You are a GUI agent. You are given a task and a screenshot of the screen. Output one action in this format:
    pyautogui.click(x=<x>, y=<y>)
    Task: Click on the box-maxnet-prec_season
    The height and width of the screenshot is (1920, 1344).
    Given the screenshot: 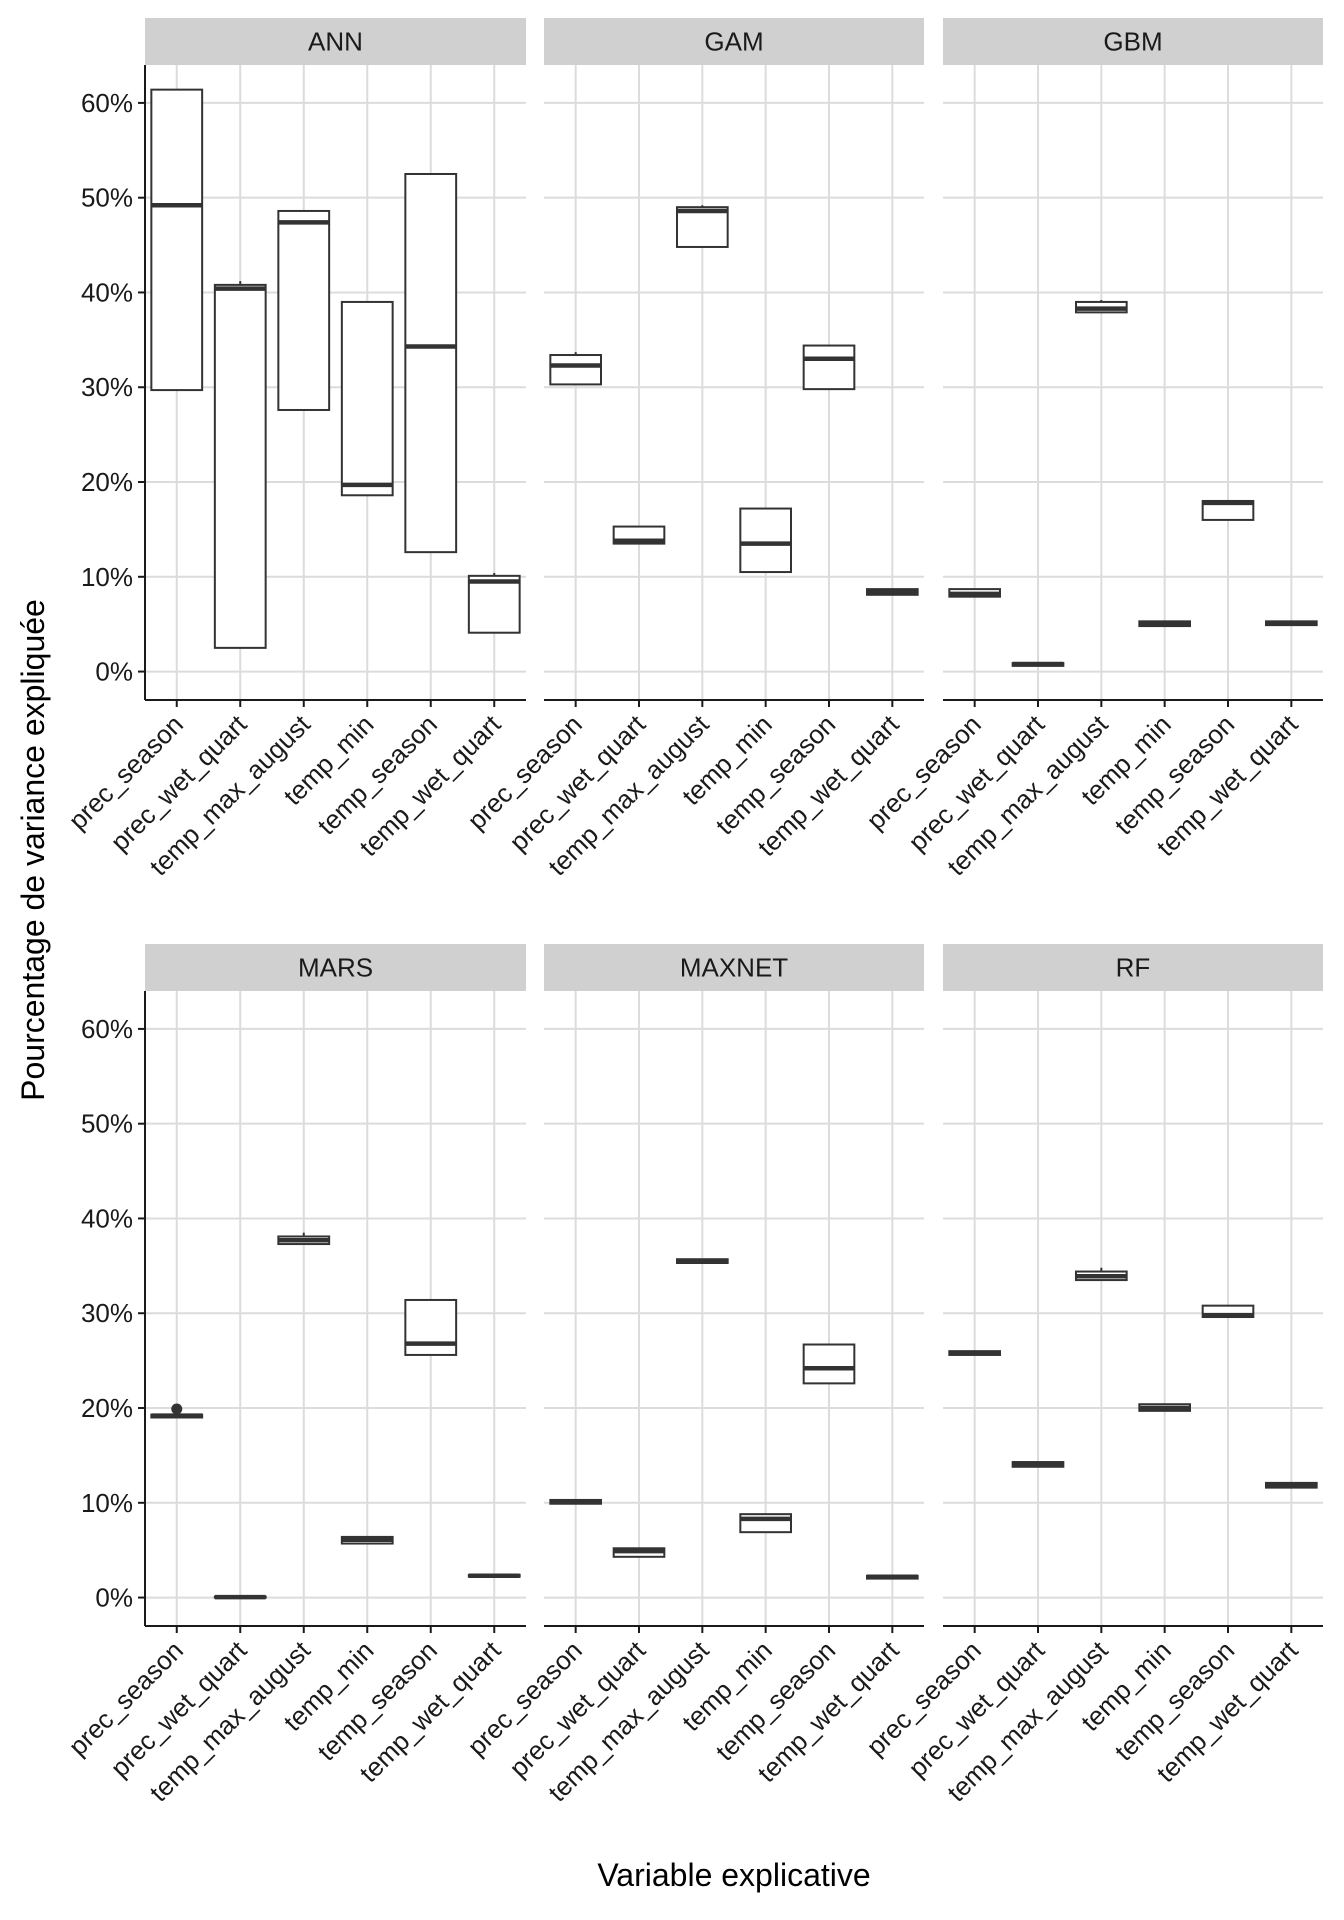 What is the action you would take?
    pyautogui.click(x=575, y=1501)
    